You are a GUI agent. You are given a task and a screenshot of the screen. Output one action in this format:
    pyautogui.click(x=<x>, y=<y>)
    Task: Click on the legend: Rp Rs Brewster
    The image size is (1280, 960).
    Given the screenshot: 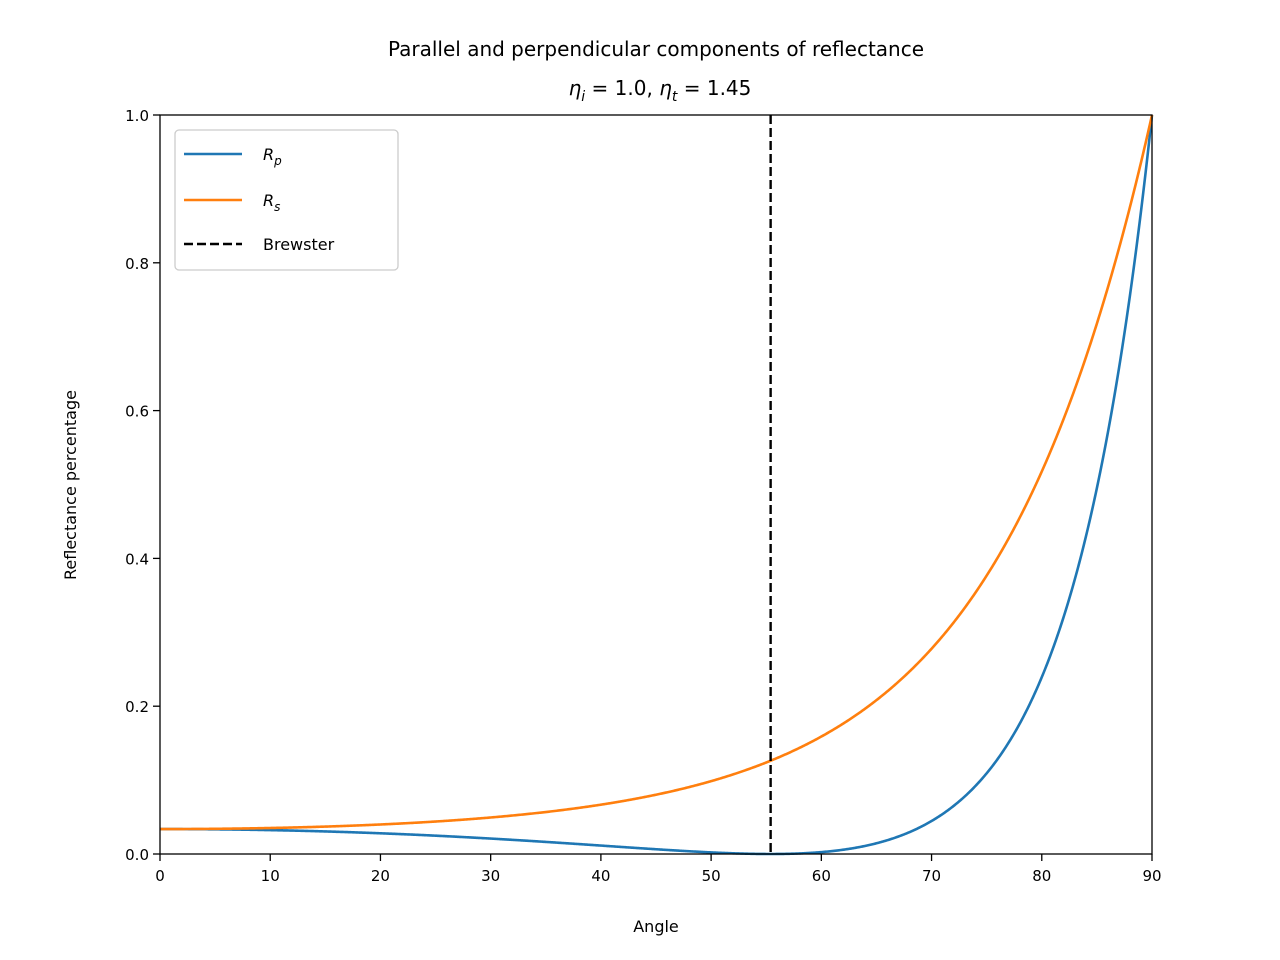 What is the action you would take?
    pyautogui.click(x=286, y=200)
    